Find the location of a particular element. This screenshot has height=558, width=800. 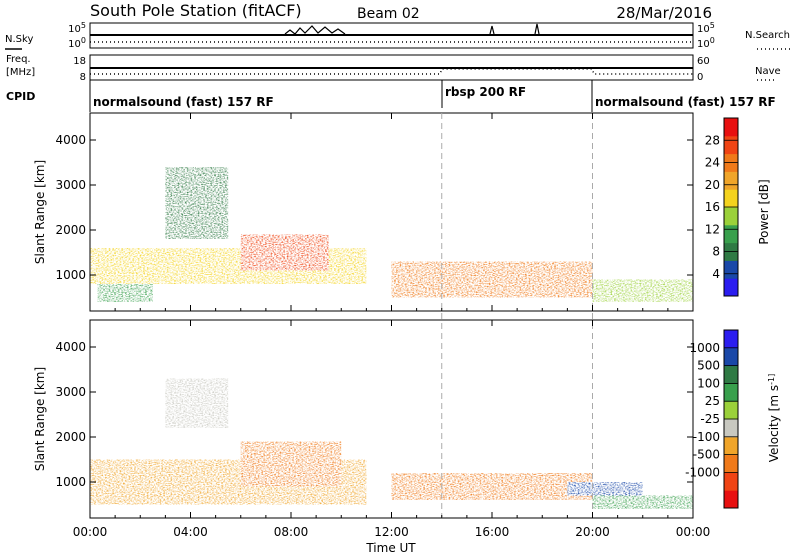

velocity-colorbar-label-1: 500 is located at coordinates (708, 366).